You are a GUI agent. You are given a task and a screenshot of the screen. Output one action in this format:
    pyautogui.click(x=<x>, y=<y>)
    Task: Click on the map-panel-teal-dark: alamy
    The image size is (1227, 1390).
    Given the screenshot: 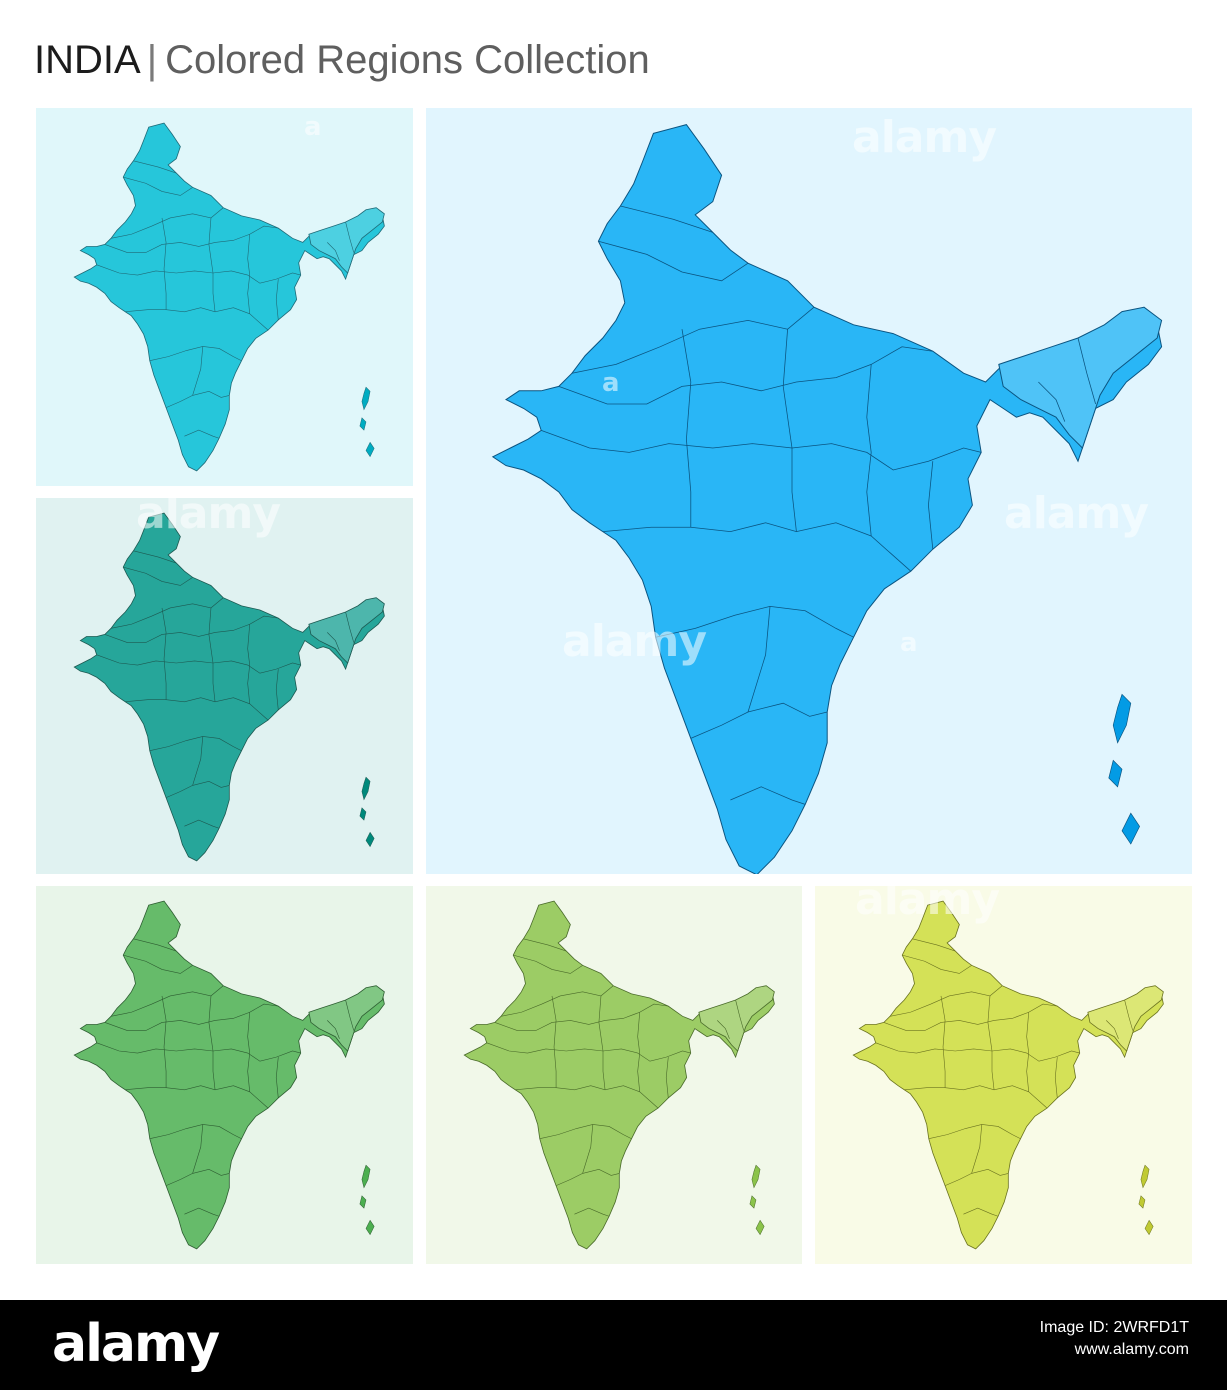 What is the action you would take?
    pyautogui.click(x=224, y=686)
    